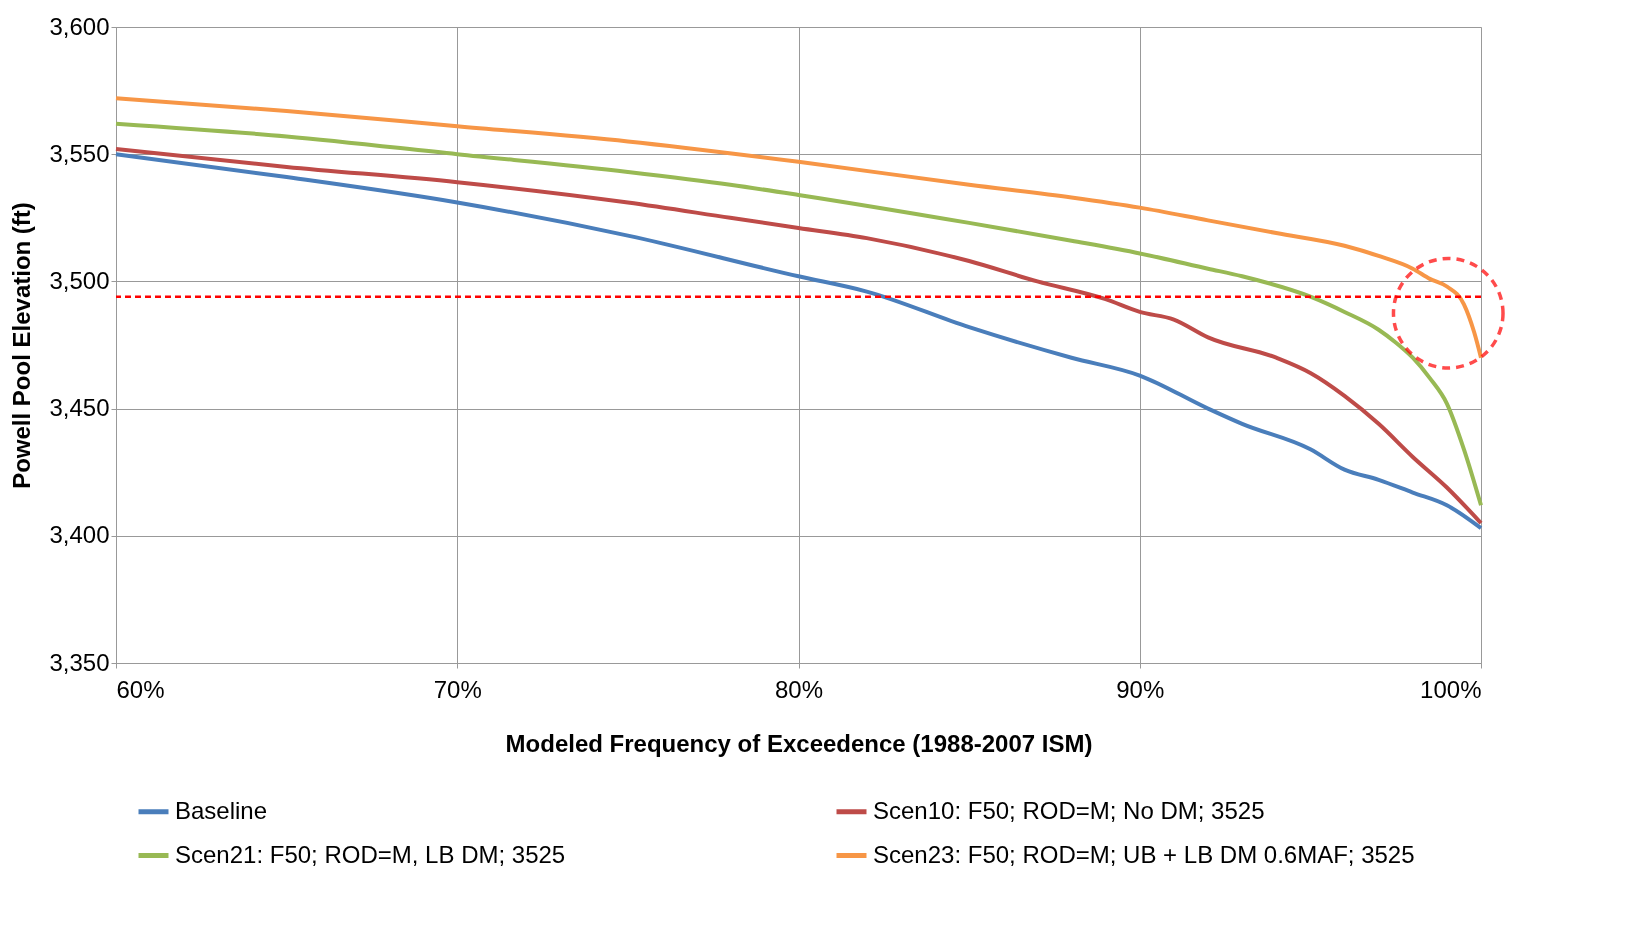 This screenshot has height=947, width=1645. I want to click on y-tick-label: 3,600, so click(79, 26).